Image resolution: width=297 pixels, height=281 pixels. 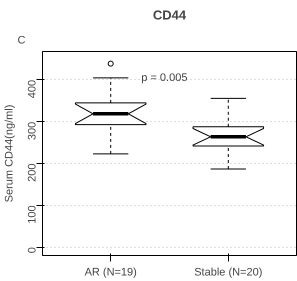 What do you see at coordinates (169, 15) in the screenshot?
I see `chart-title: CD44` at bounding box center [169, 15].